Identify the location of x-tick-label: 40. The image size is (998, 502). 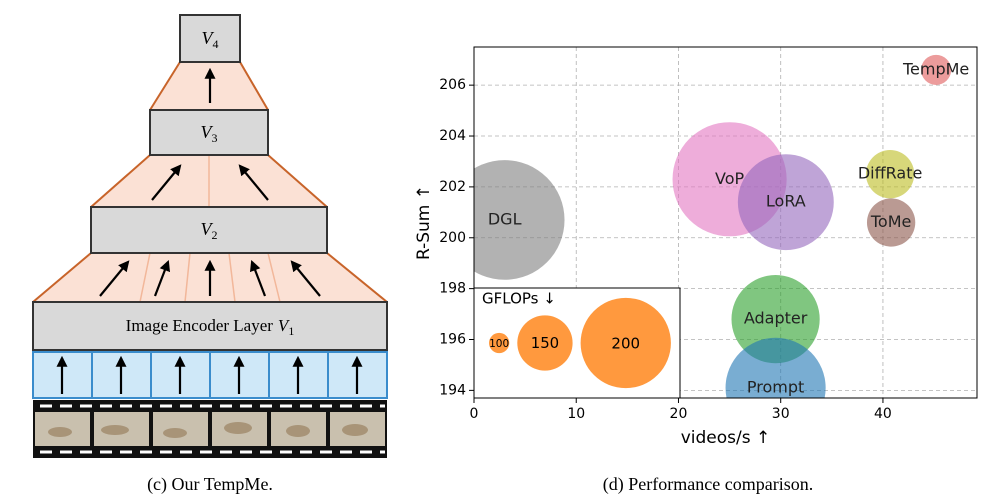
(883, 414).